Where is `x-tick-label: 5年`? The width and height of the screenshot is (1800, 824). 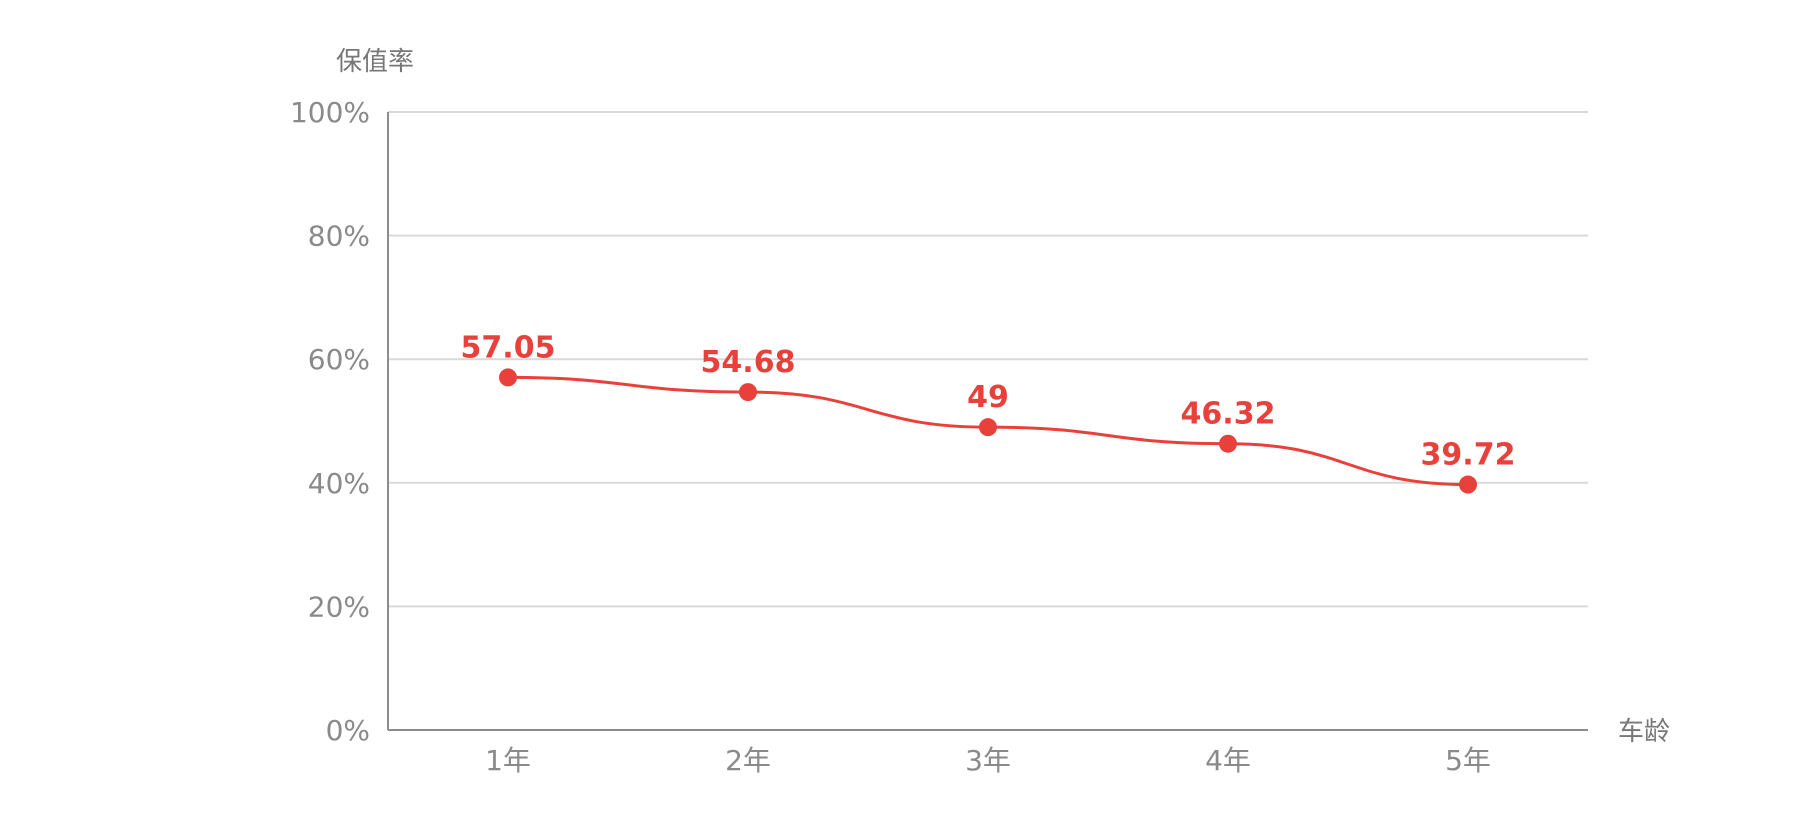 x-tick-label: 5年 is located at coordinates (1468, 760).